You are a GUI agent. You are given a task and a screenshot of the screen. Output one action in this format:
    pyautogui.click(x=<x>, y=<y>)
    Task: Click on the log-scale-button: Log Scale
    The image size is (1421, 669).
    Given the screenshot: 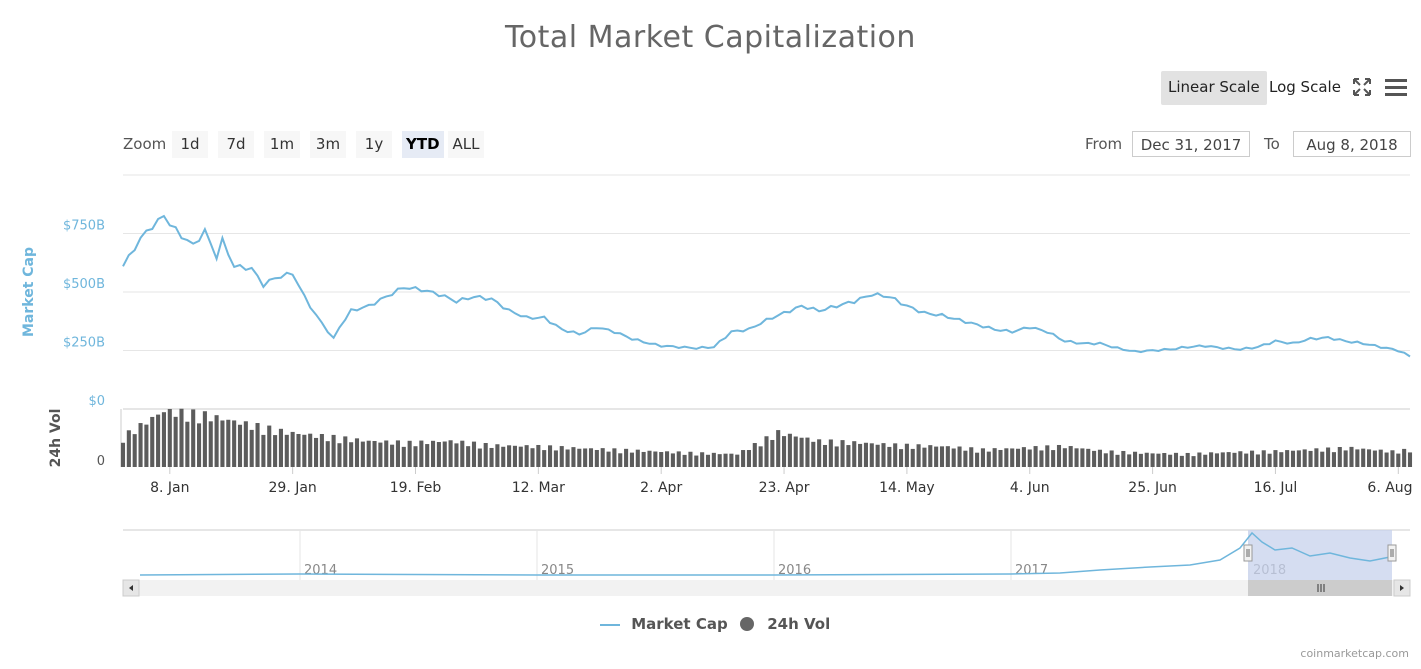 What is the action you would take?
    pyautogui.click(x=1305, y=87)
    